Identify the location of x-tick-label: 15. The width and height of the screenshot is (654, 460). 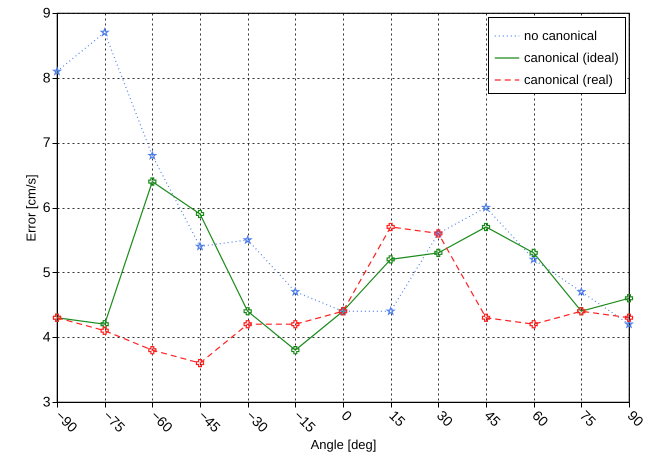
(397, 418).